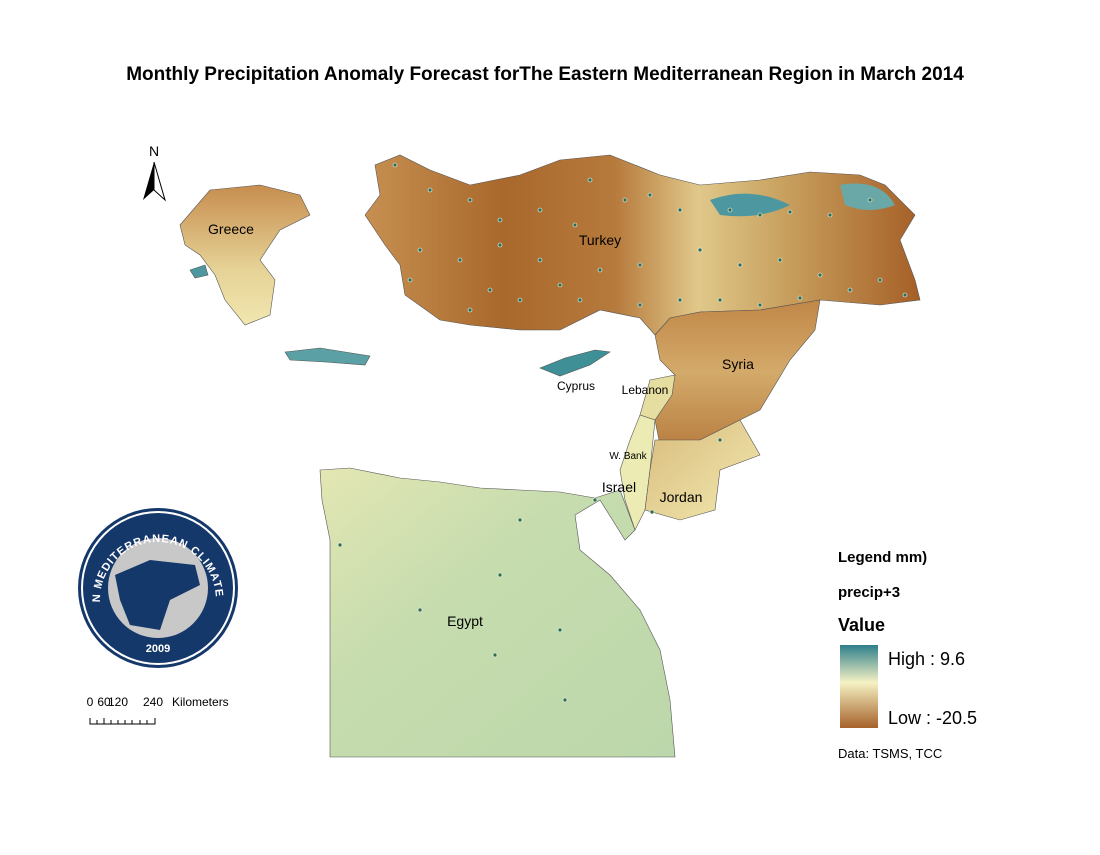 Image resolution: width=1100 pixels, height=855 pixels. I want to click on crete, so click(327, 356).